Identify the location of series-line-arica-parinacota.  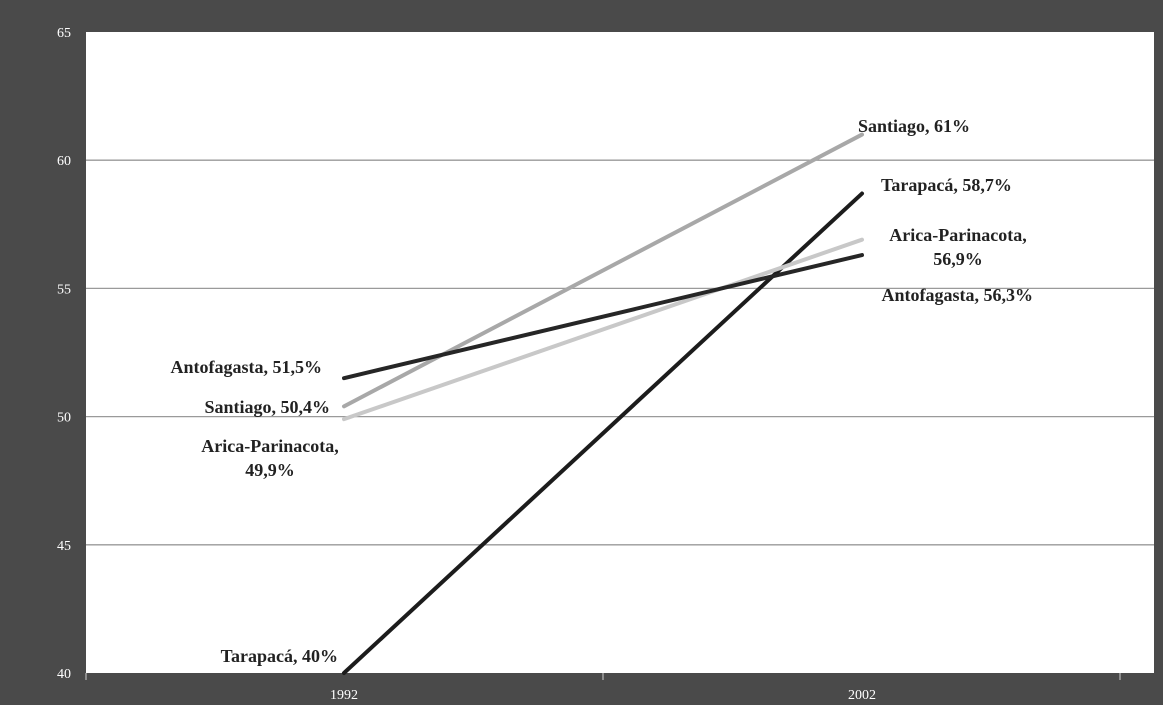
(603, 329).